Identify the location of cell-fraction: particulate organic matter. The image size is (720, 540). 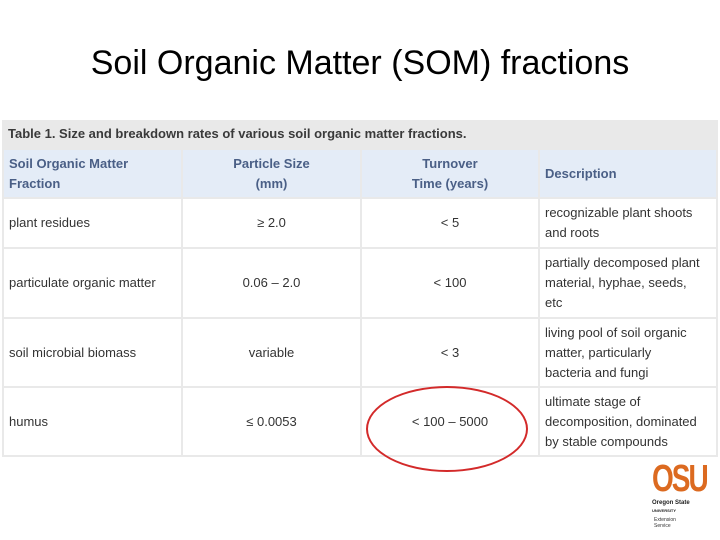
(92, 283).